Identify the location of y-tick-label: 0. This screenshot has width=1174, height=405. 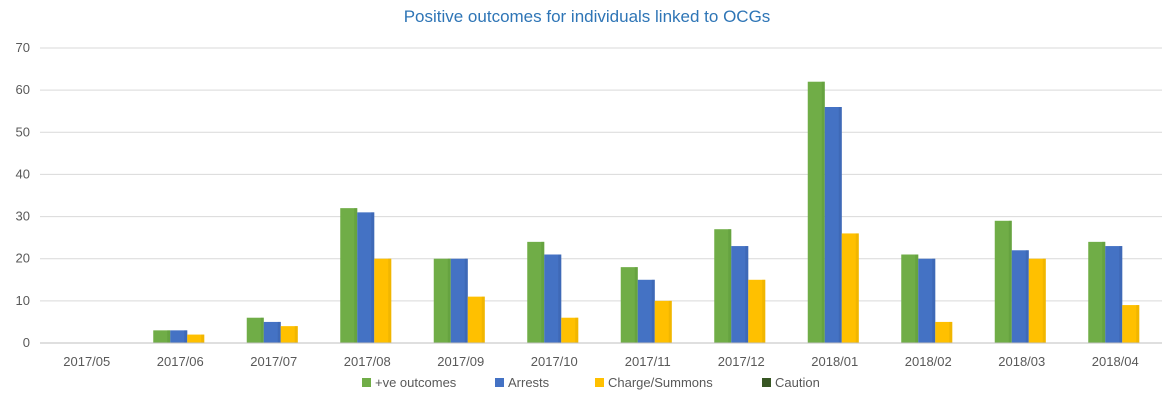
(26, 342).